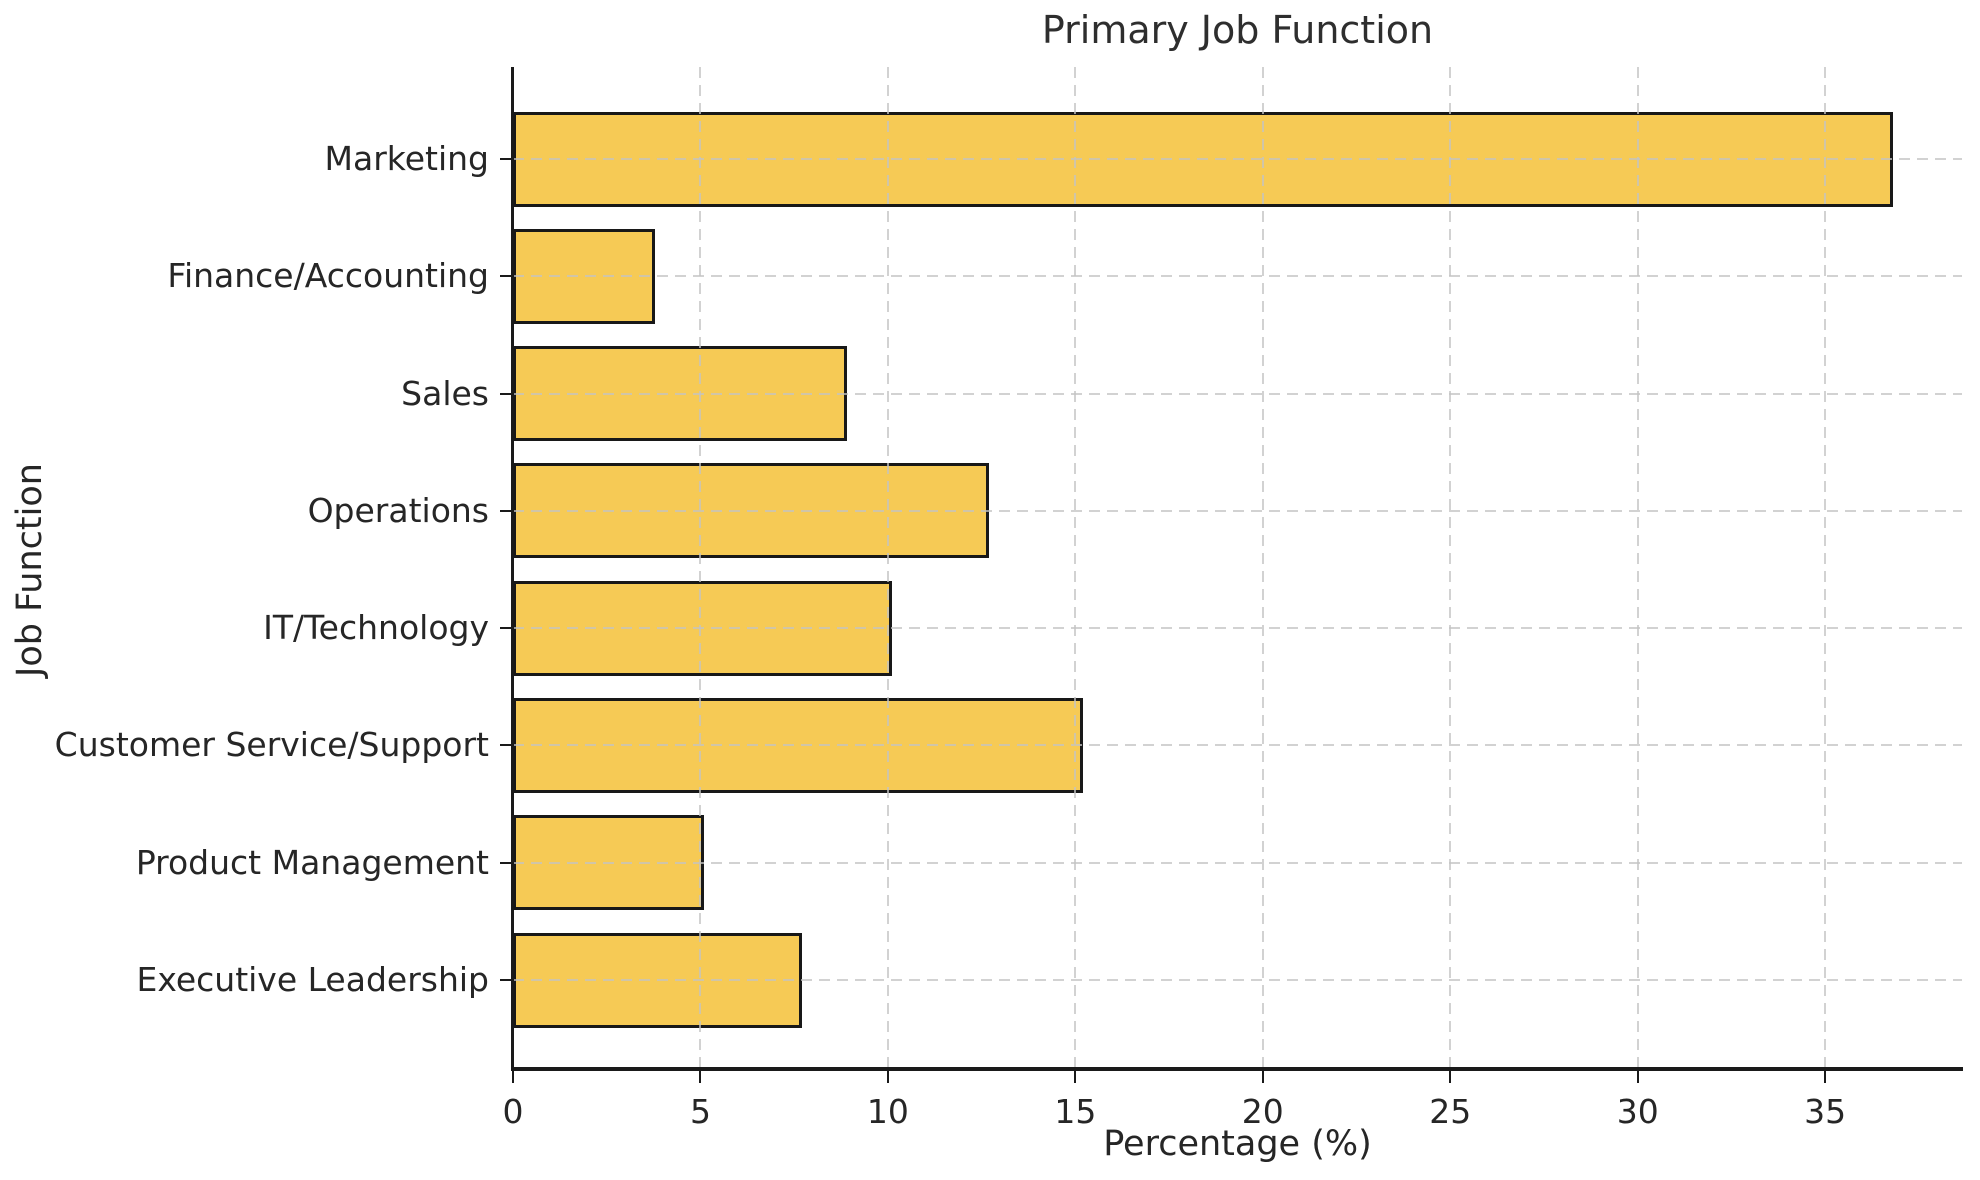 The width and height of the screenshot is (1980, 1180). I want to click on y-tick-label: IT/Technology, so click(376, 628).